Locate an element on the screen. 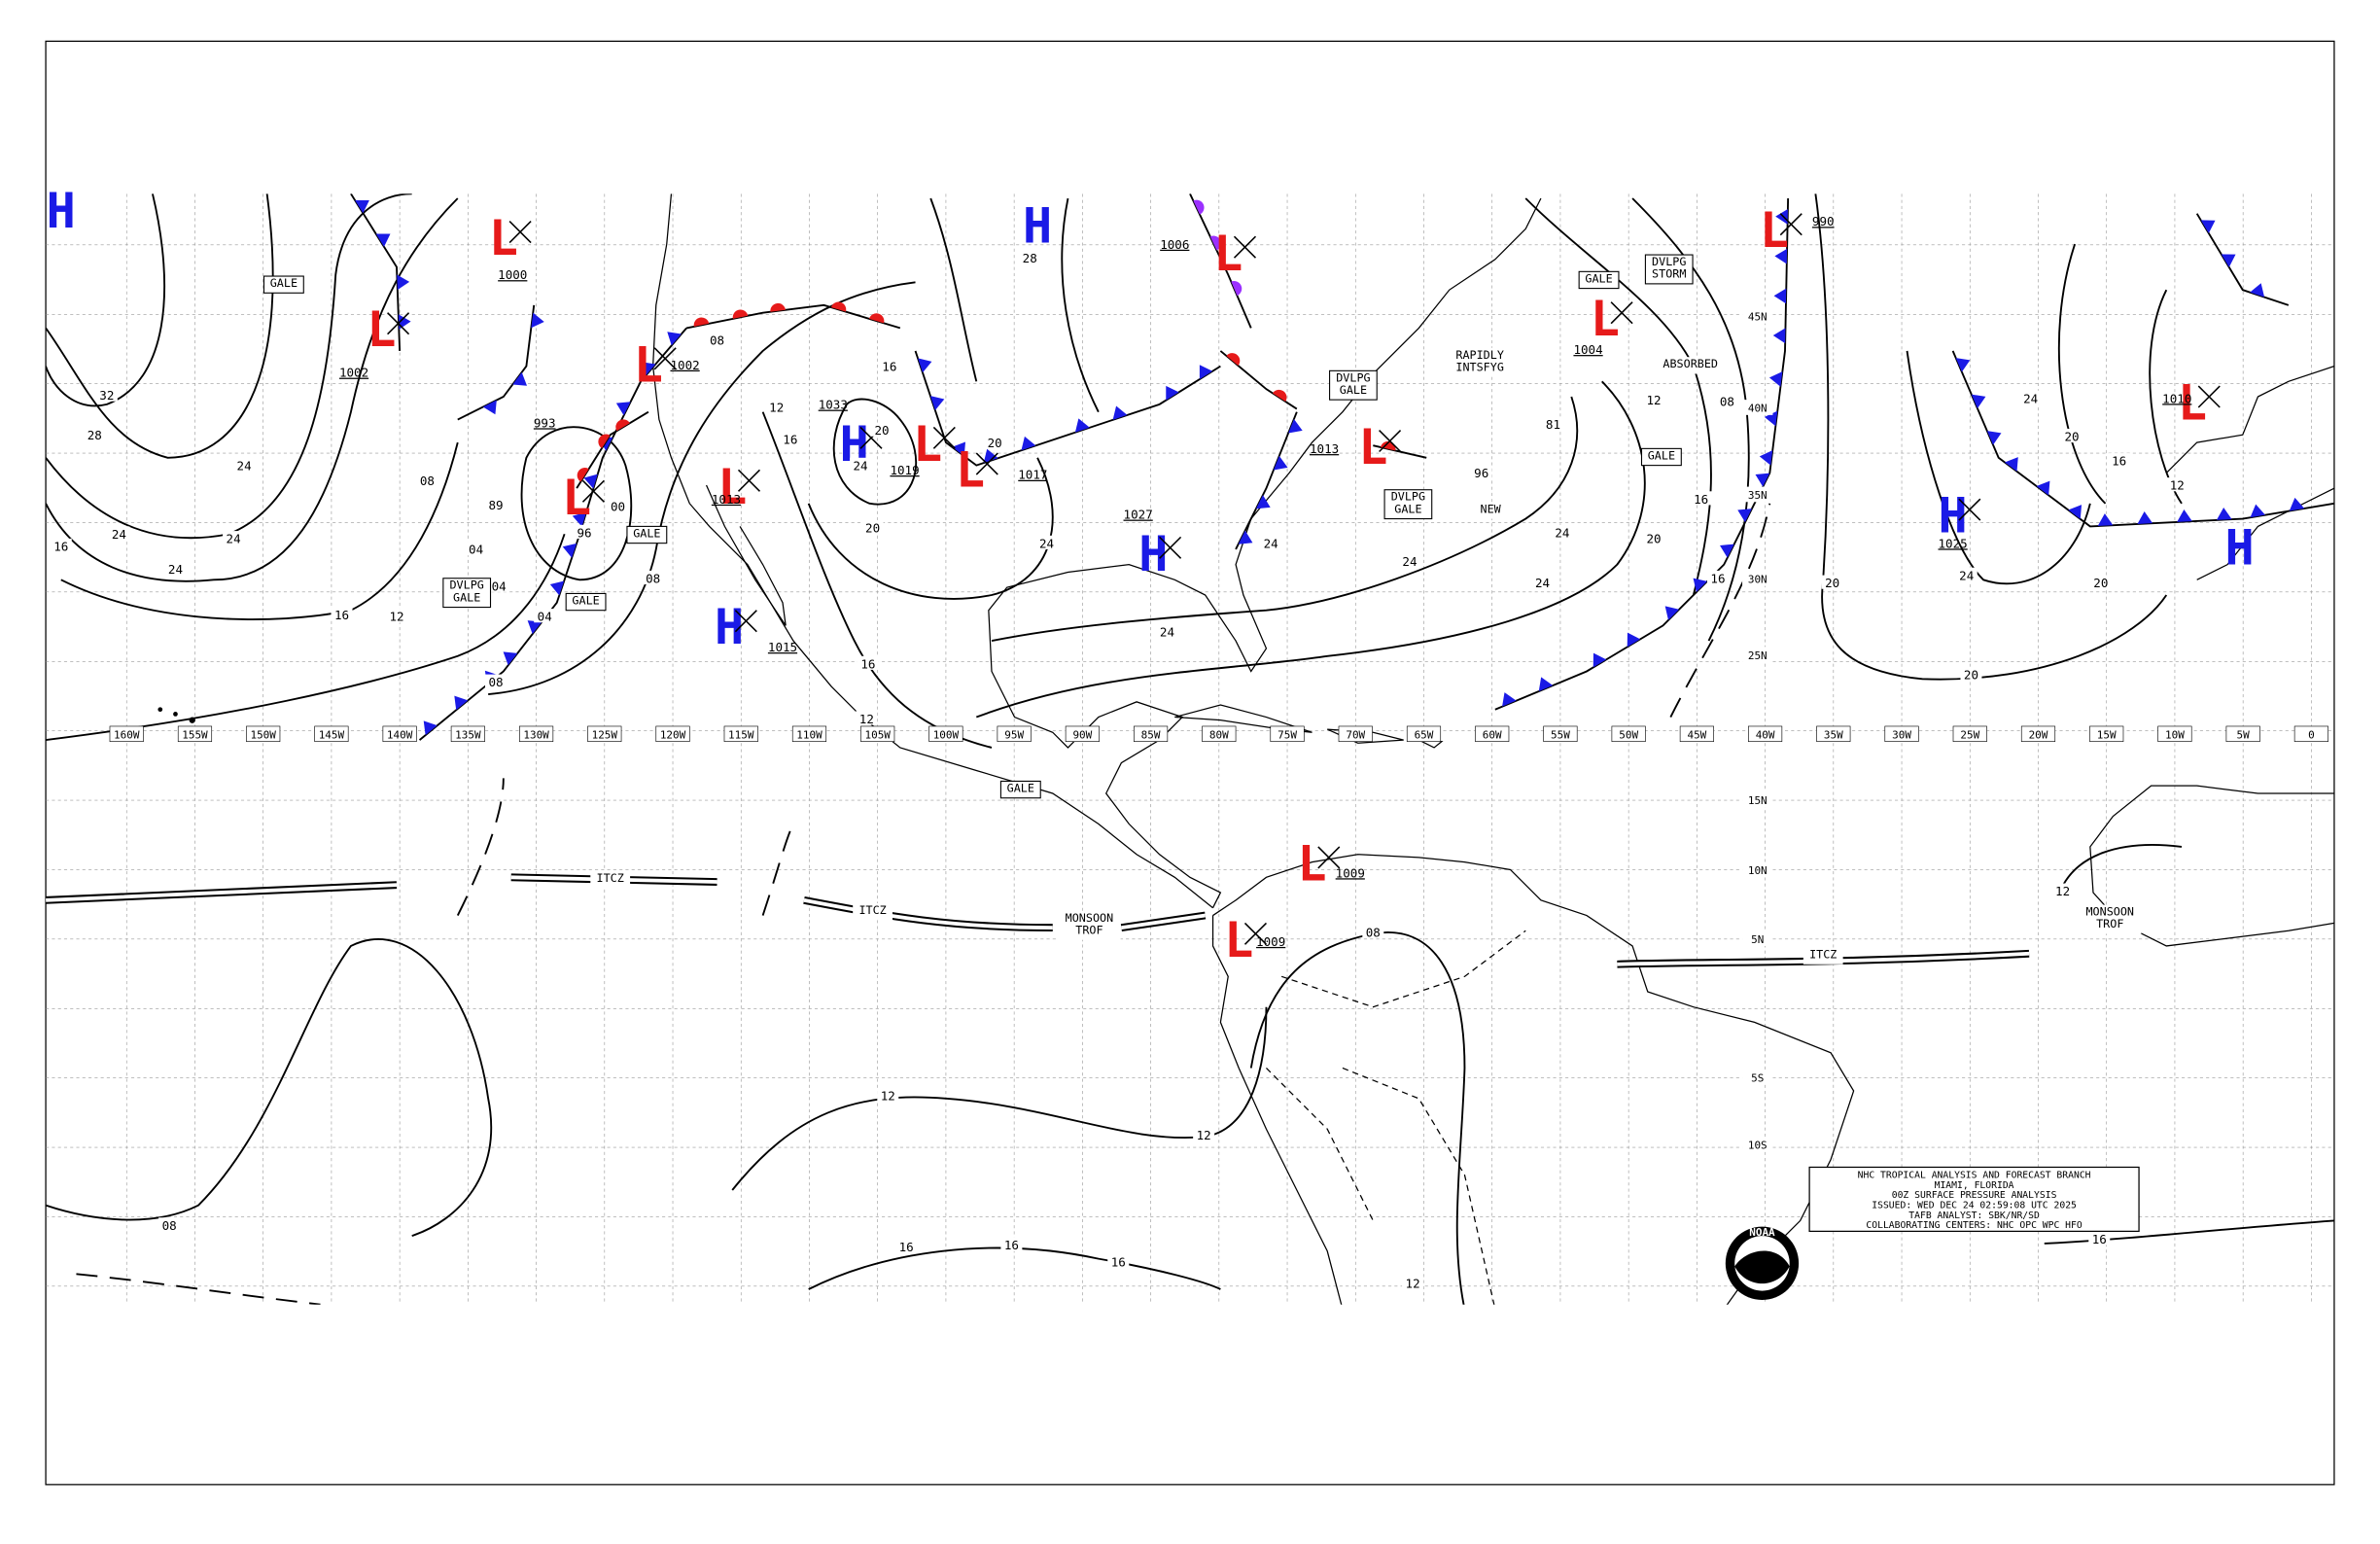  pressure-center-value: 1027 is located at coordinates (1138, 515).